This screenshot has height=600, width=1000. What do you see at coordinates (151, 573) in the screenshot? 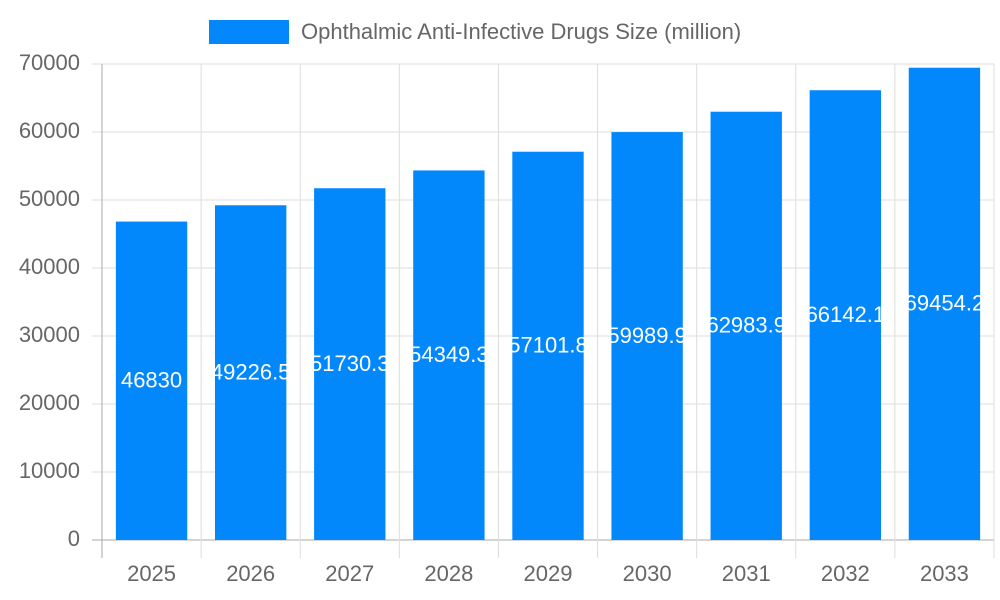
I see `x-tick-label: 2025` at bounding box center [151, 573].